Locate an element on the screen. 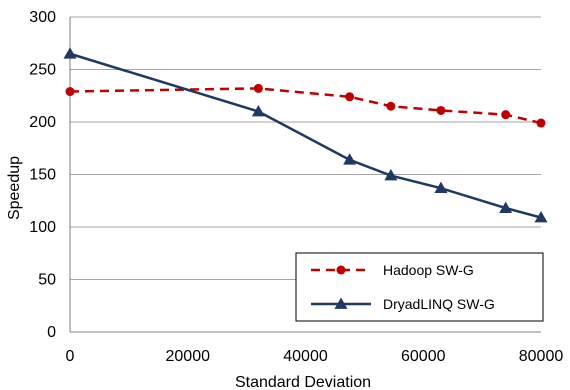  x-axis-title: Standard Deviation is located at coordinates (303, 382).